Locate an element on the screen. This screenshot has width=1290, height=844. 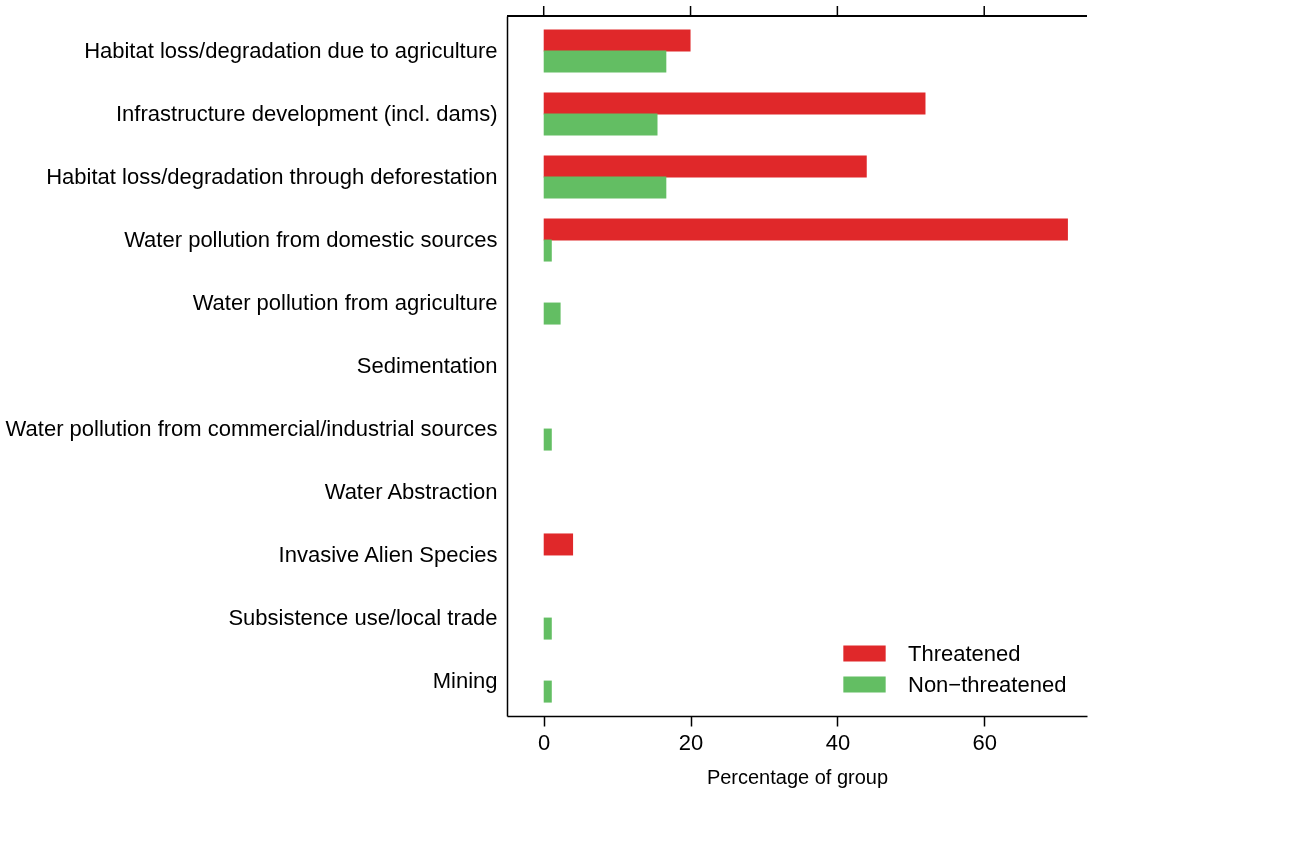
x-tick-label: 0 is located at coordinates (544, 742).